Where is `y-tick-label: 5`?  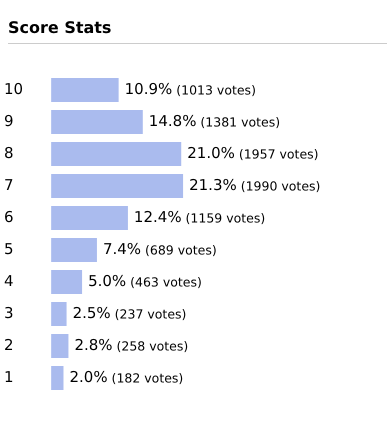 y-tick-label: 5 is located at coordinates (9, 249).